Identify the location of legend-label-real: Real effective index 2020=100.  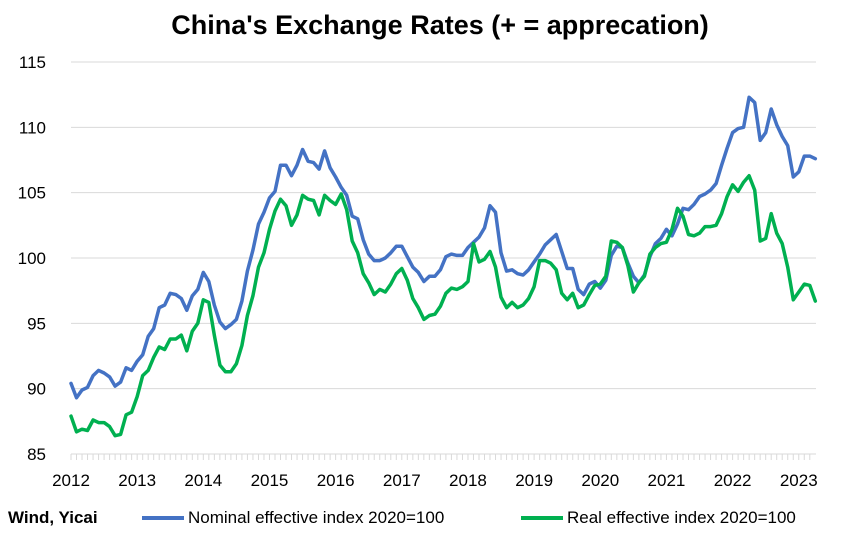
(681, 517).